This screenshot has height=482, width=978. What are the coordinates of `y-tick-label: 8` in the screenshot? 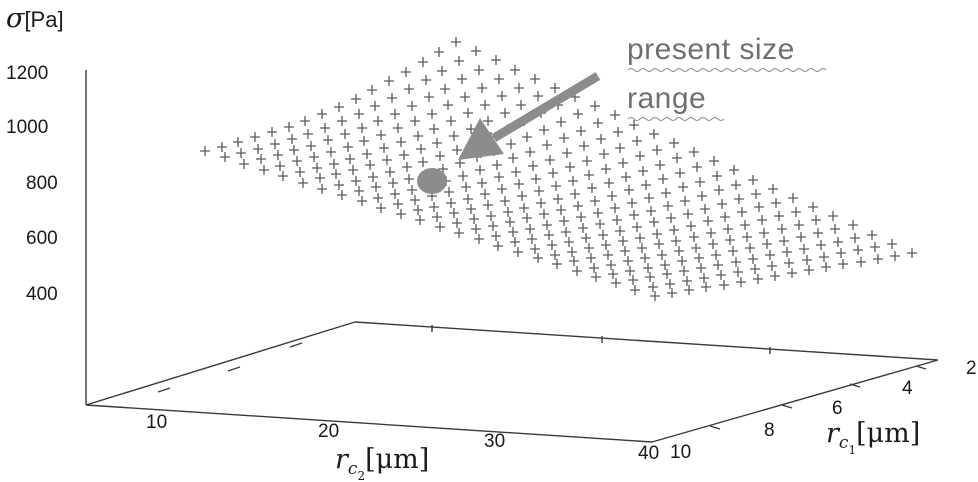 It's located at (769, 430).